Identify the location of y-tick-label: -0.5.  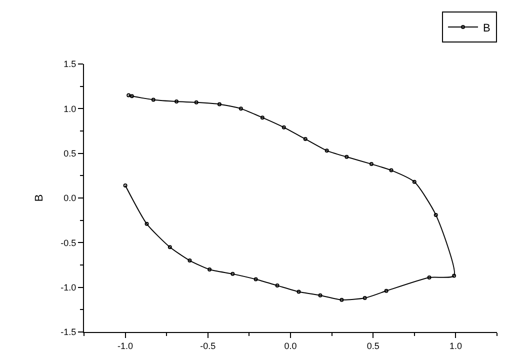
(68, 243).